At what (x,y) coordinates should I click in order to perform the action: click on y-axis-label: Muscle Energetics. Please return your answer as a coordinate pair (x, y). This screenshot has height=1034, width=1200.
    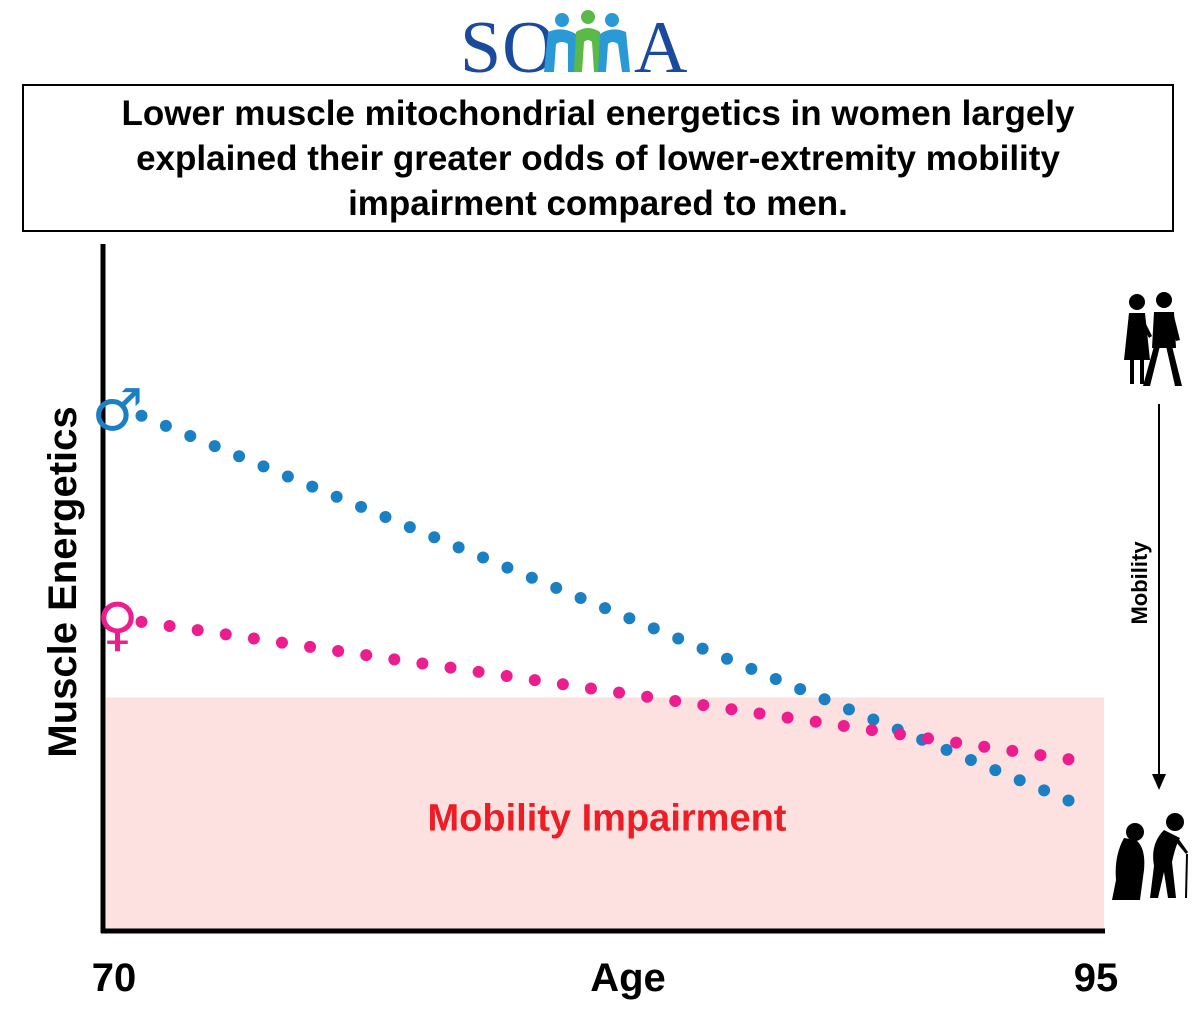
    Looking at the image, I should click on (63, 581).